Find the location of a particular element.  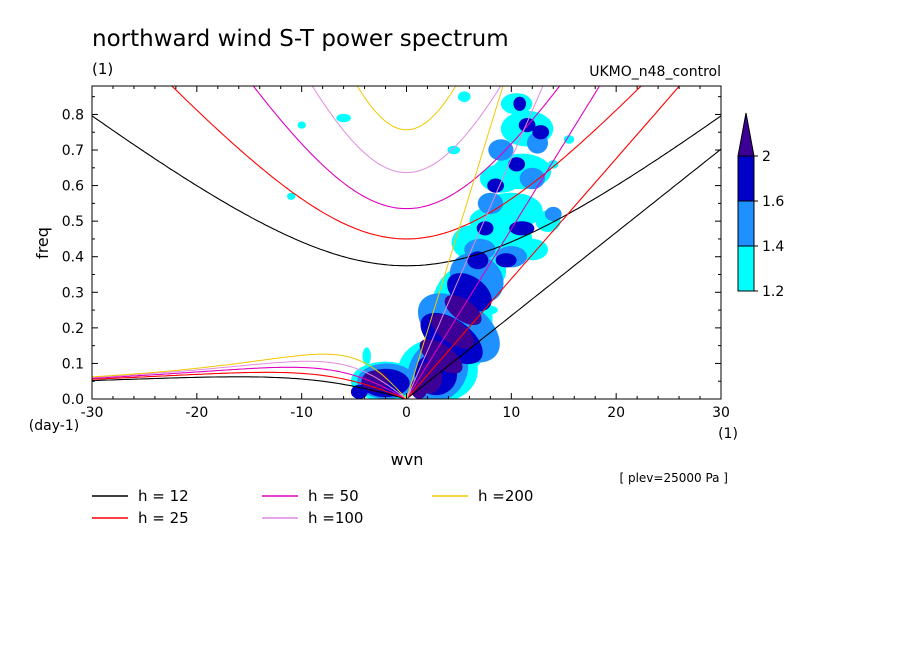

y-tick-label: 0.4 is located at coordinates (73, 258).